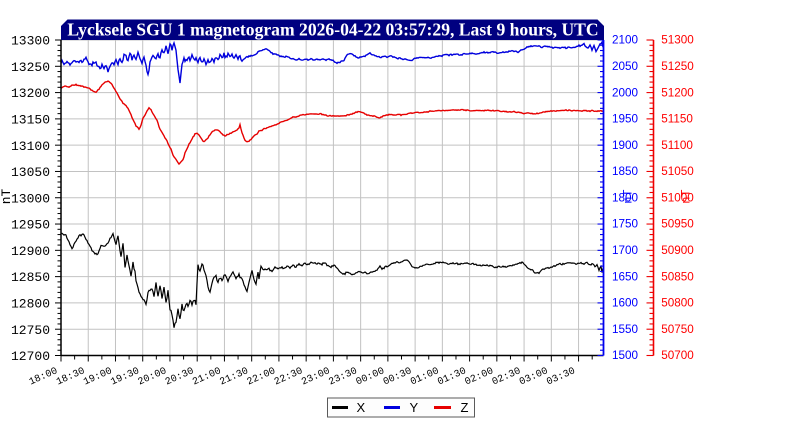 Image resolution: width=800 pixels, height=426 pixels. I want to click on svg-text: 1800, so click(625, 197).